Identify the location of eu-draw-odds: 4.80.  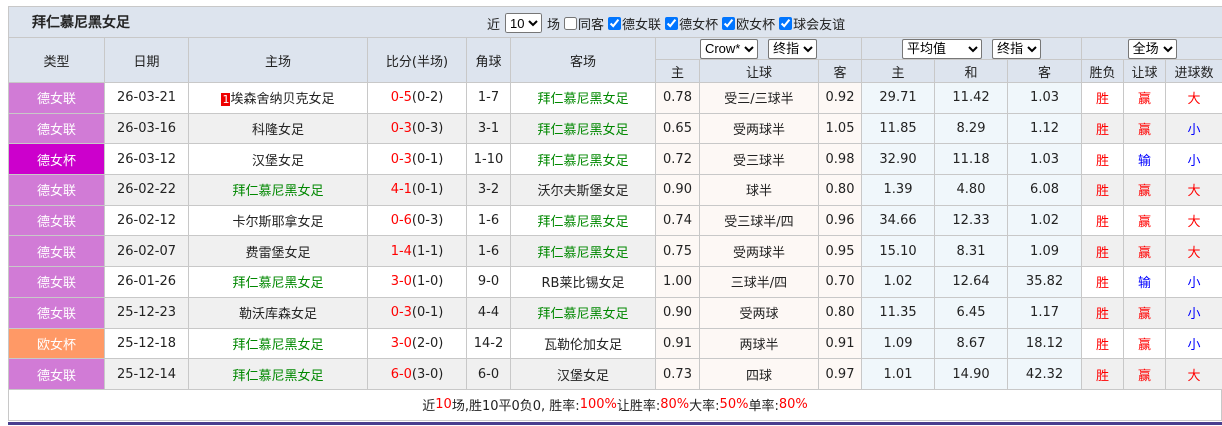
(971, 190).